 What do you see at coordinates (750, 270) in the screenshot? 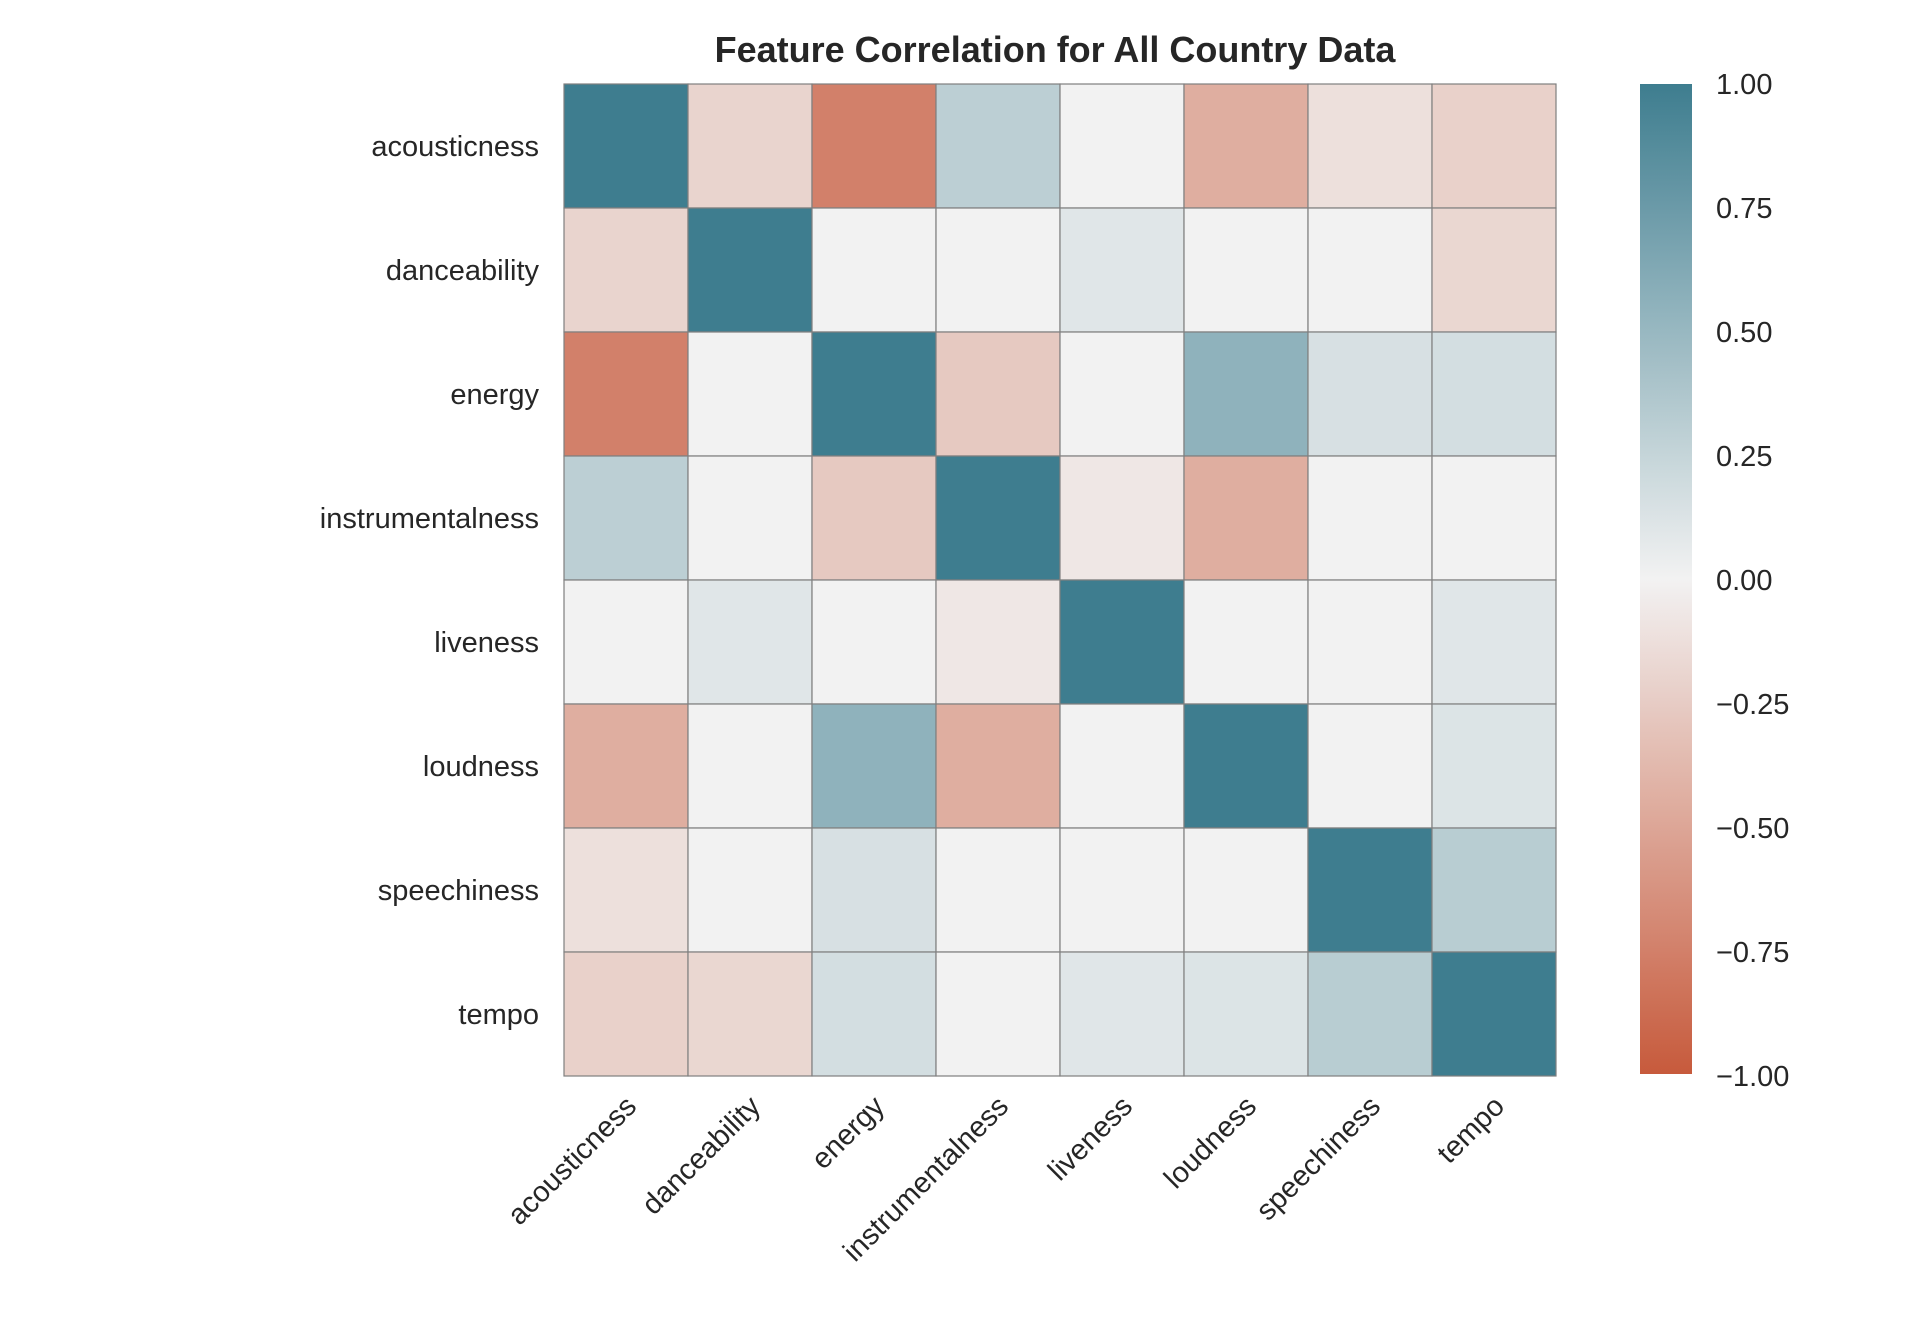
I see `heatmap-cell-danceability-danceability` at bounding box center [750, 270].